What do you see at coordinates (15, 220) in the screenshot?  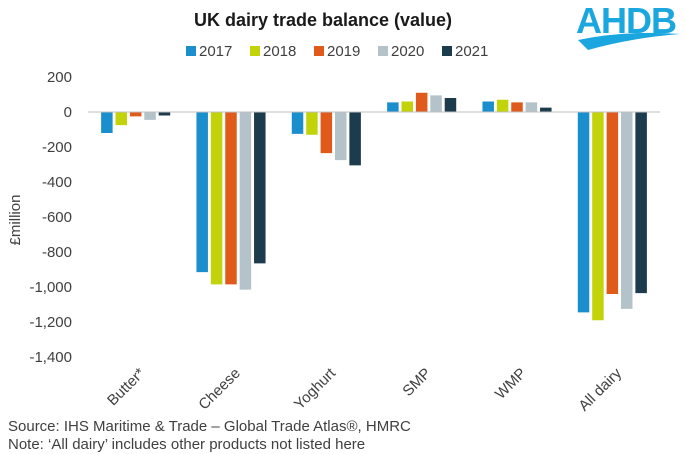 I see `y-axis-label: £million` at bounding box center [15, 220].